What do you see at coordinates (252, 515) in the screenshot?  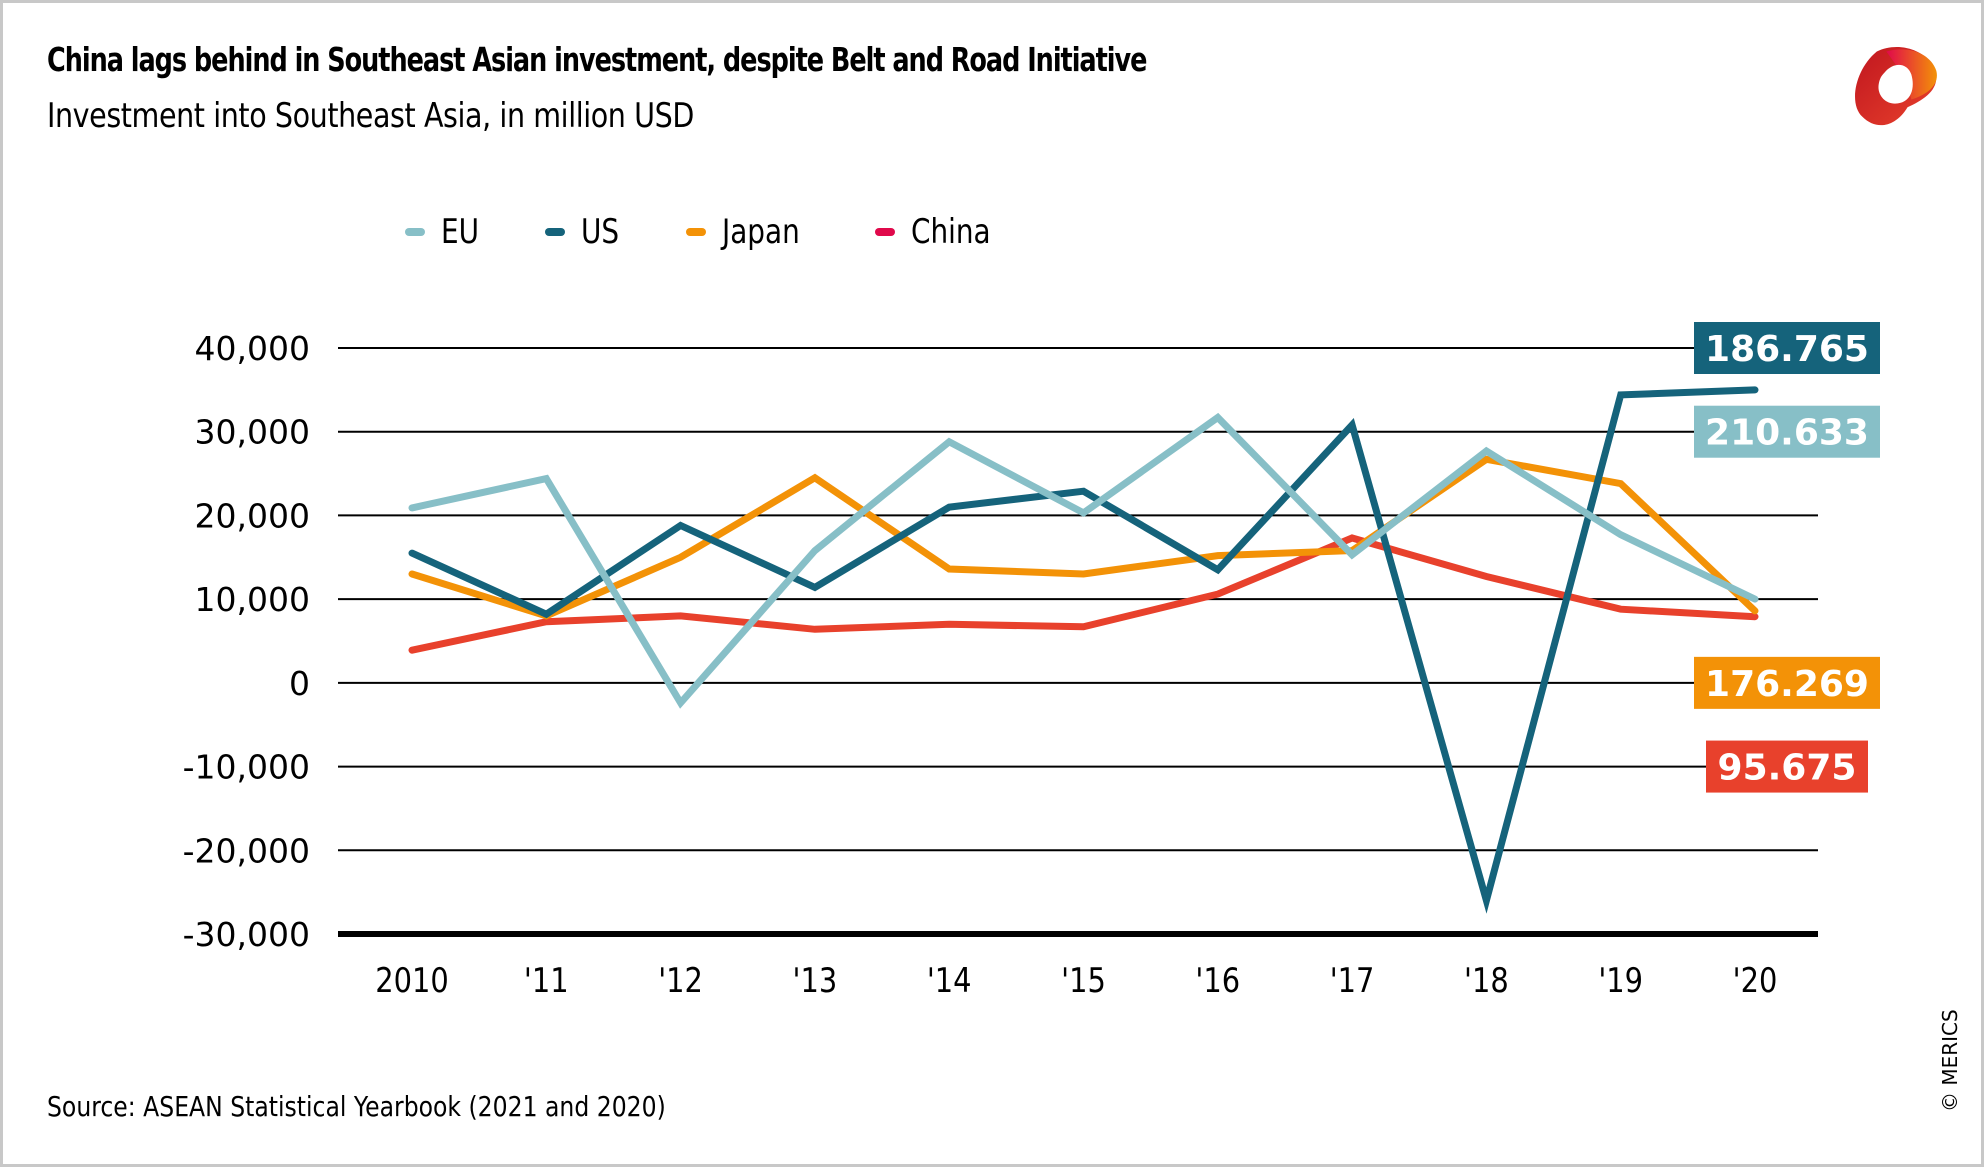 I see `y-tick-label: 20,000` at bounding box center [252, 515].